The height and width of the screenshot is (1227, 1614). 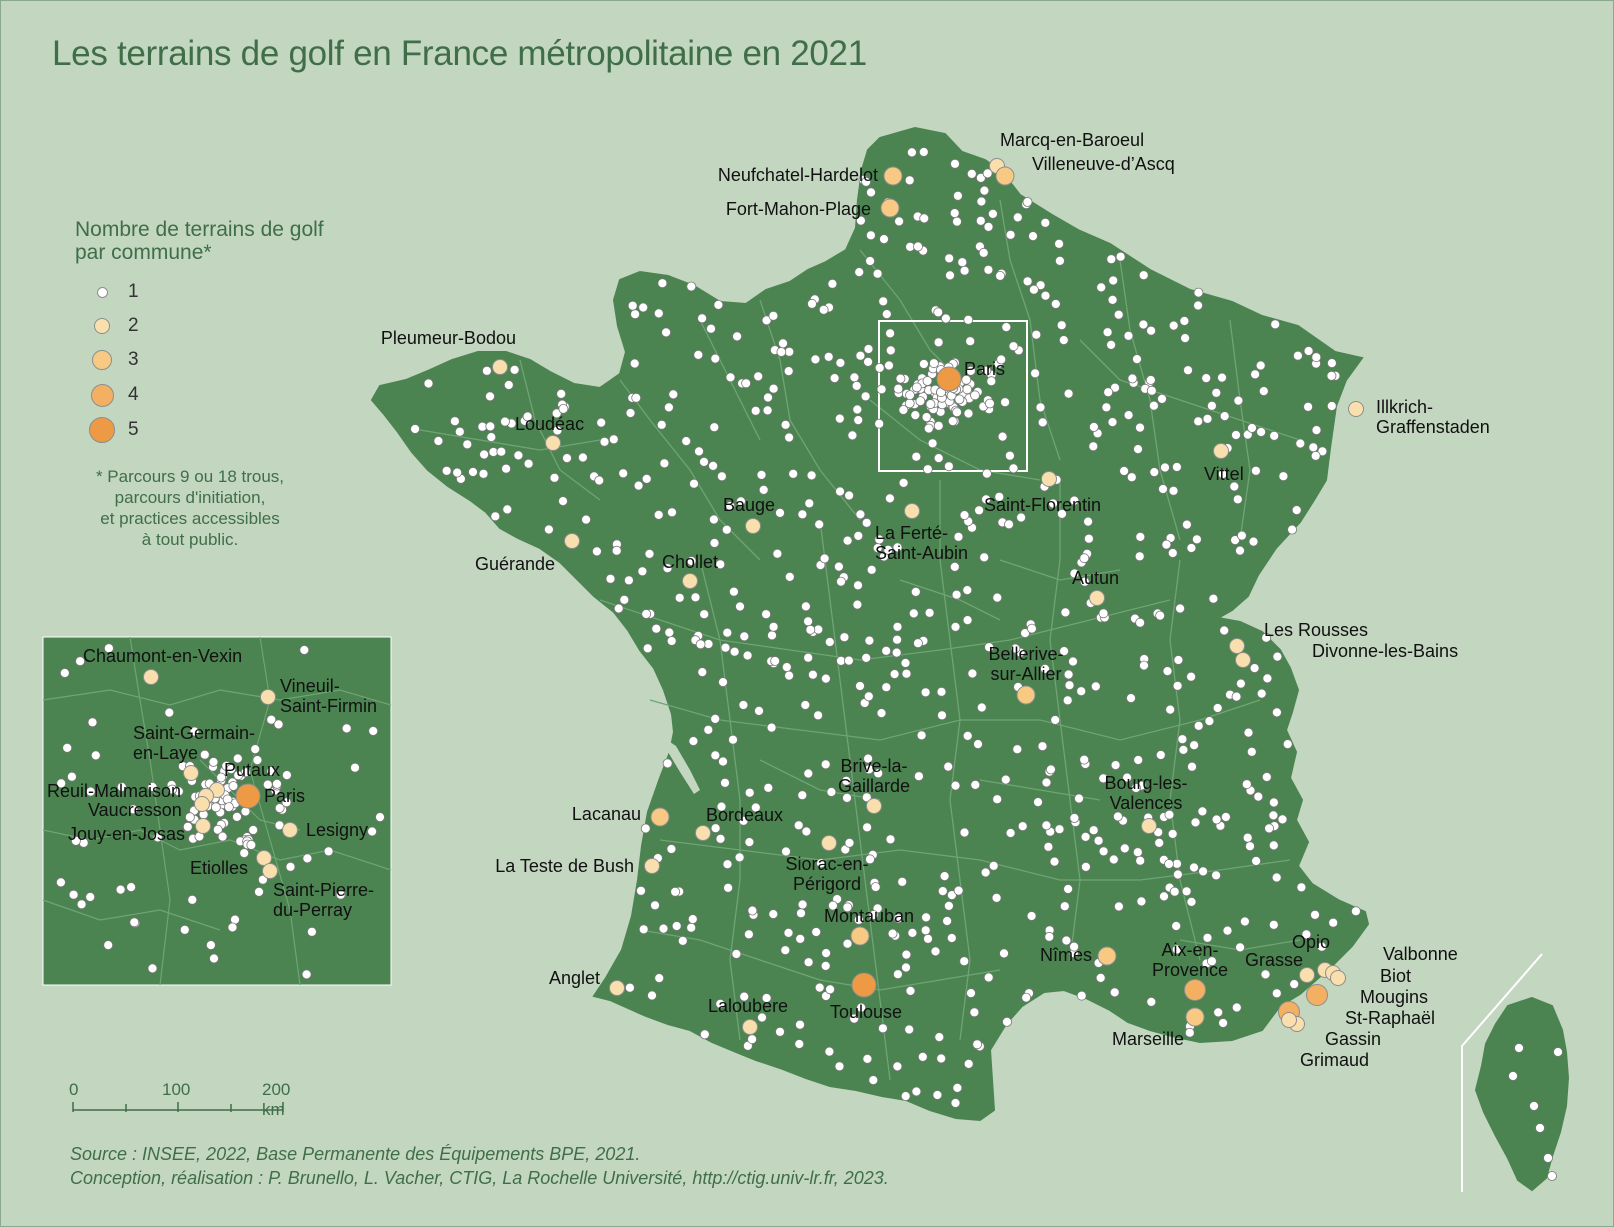 I want to click on inset-place-lesigny-label: Lesigny, so click(x=337, y=830).